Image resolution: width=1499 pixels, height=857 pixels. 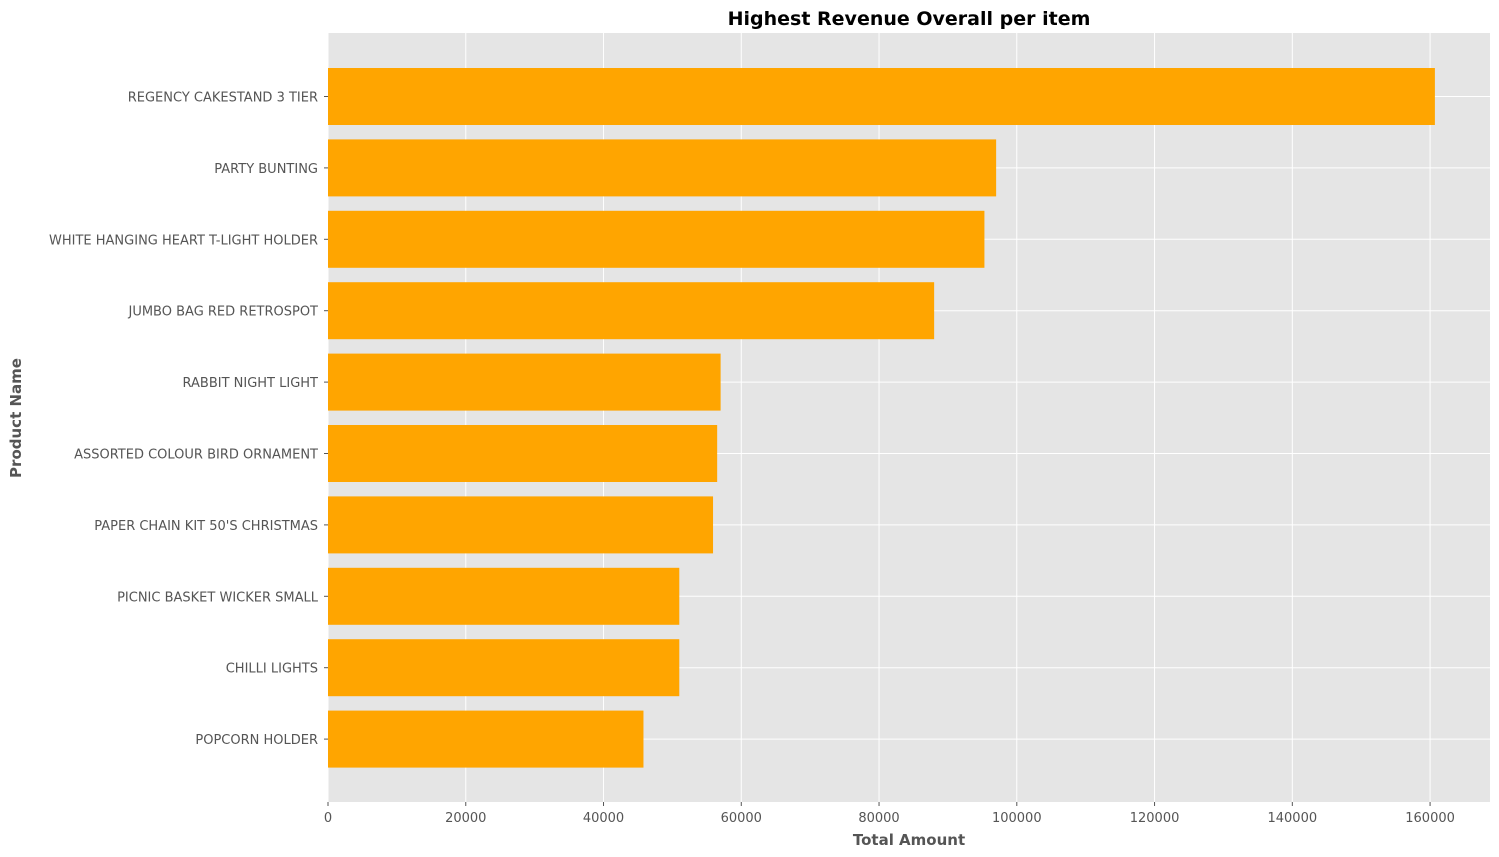 What do you see at coordinates (465, 818) in the screenshot?
I see `x-tick-label: 20000` at bounding box center [465, 818].